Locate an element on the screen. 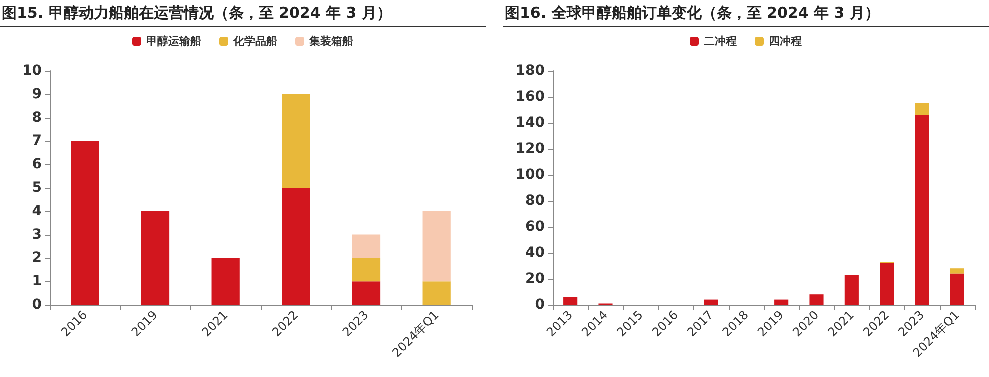 Image resolution: width=989 pixels, height=377 pixels. legend-label: 甲醇运输船 is located at coordinates (174, 41).